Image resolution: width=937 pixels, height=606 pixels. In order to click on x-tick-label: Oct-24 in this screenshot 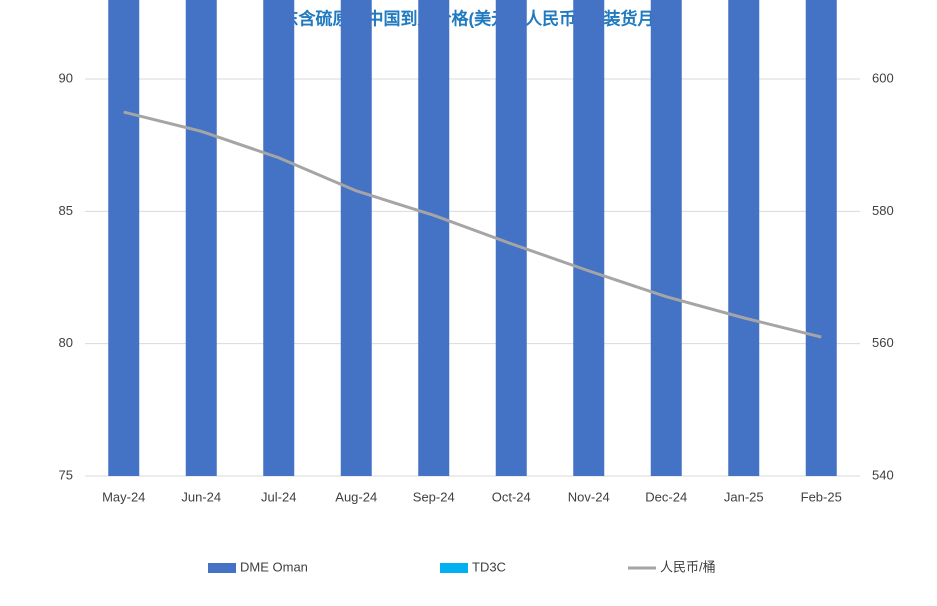, I will do `click(511, 496)`.